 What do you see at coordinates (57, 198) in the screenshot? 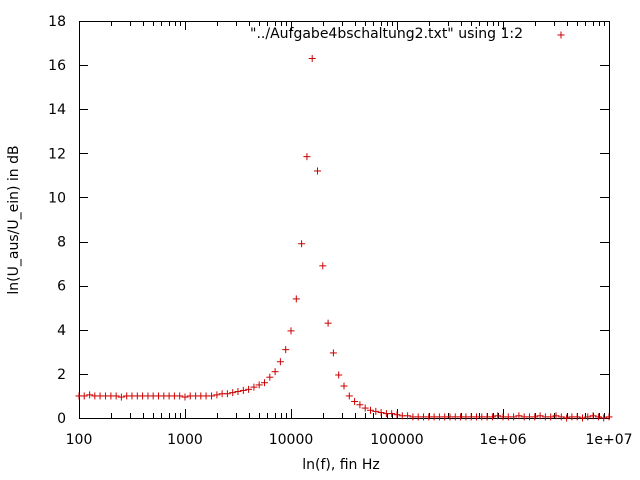
I see `y-tick-label: 10` at bounding box center [57, 198].